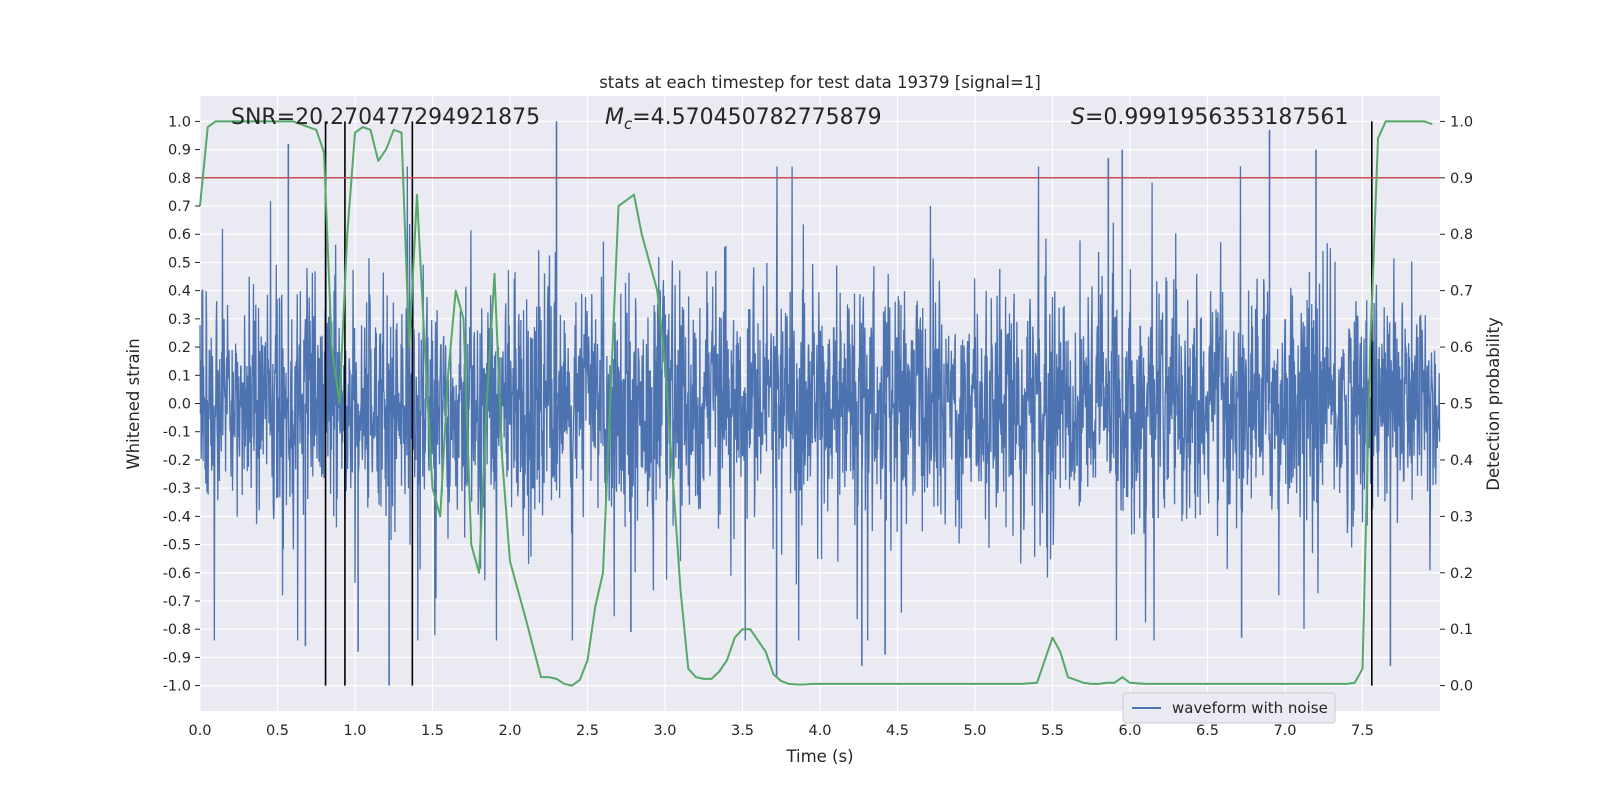 Image resolution: width=1600 pixels, height=800 pixels. I want to click on x-tick-label: 4.5, so click(897, 731).